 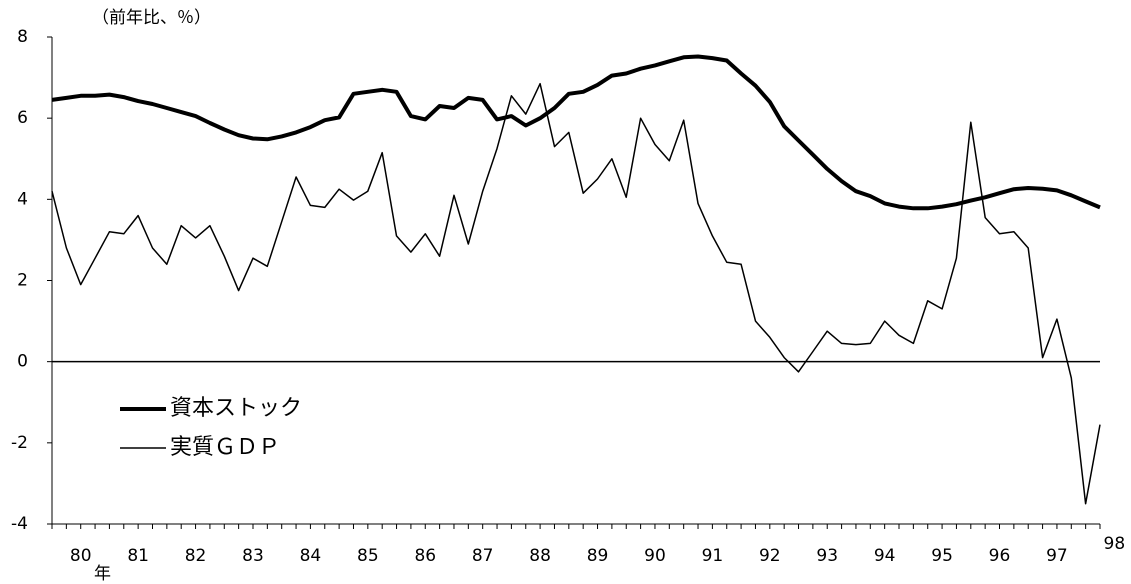 What do you see at coordinates (655, 556) in the screenshot?
I see `x-tick-label: 90` at bounding box center [655, 556].